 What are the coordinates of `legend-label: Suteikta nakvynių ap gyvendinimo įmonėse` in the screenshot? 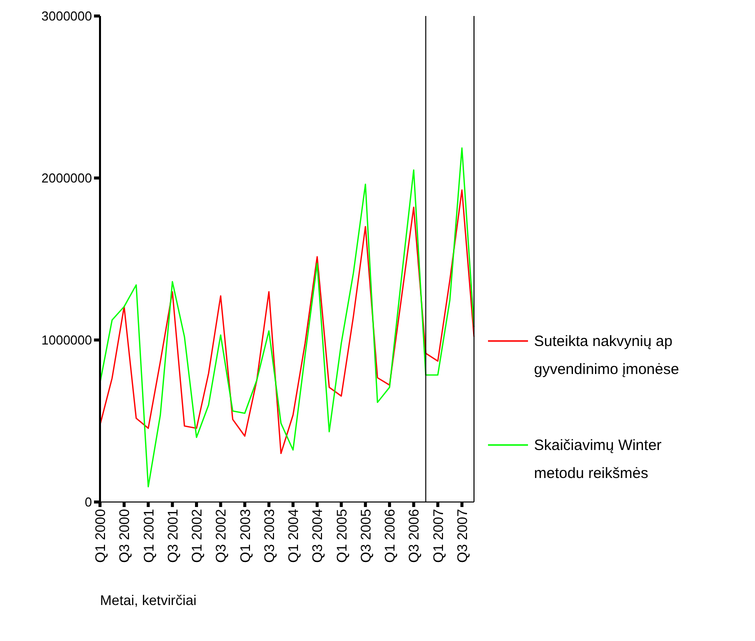 It's located at (607, 355).